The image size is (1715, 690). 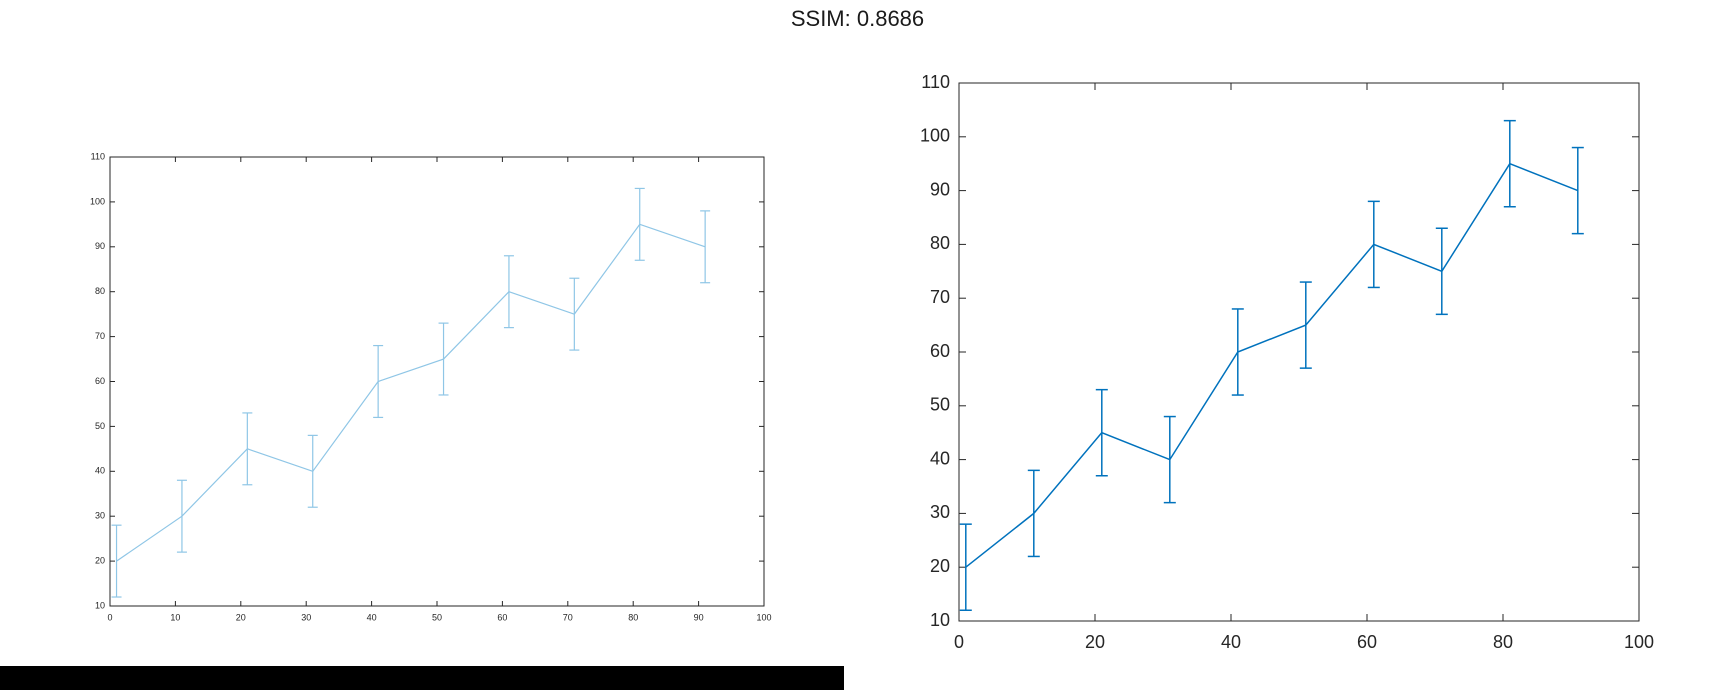 What do you see at coordinates (306, 617) in the screenshot?
I see `x-tick-label: 30` at bounding box center [306, 617].